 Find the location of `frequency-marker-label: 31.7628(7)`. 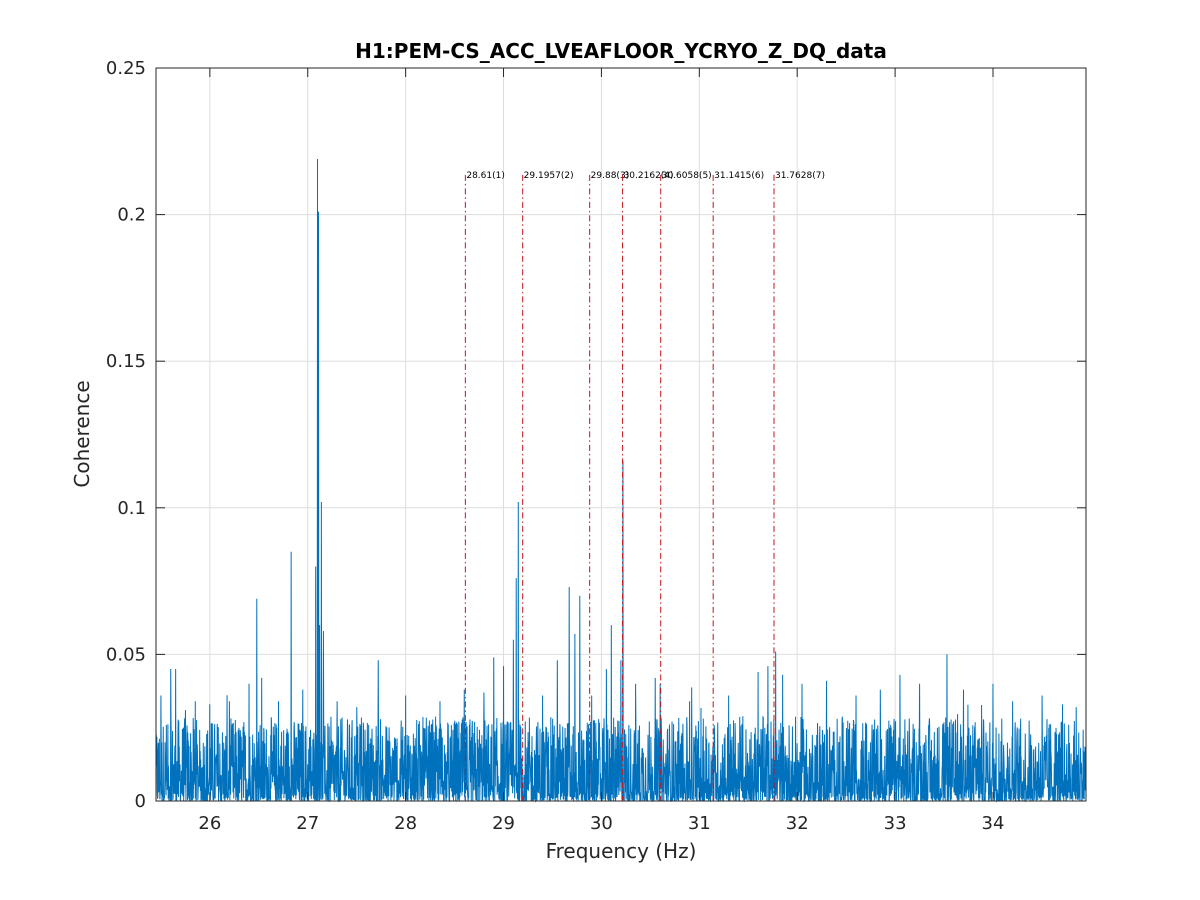

frequency-marker-label: 31.7628(7) is located at coordinates (800, 176).